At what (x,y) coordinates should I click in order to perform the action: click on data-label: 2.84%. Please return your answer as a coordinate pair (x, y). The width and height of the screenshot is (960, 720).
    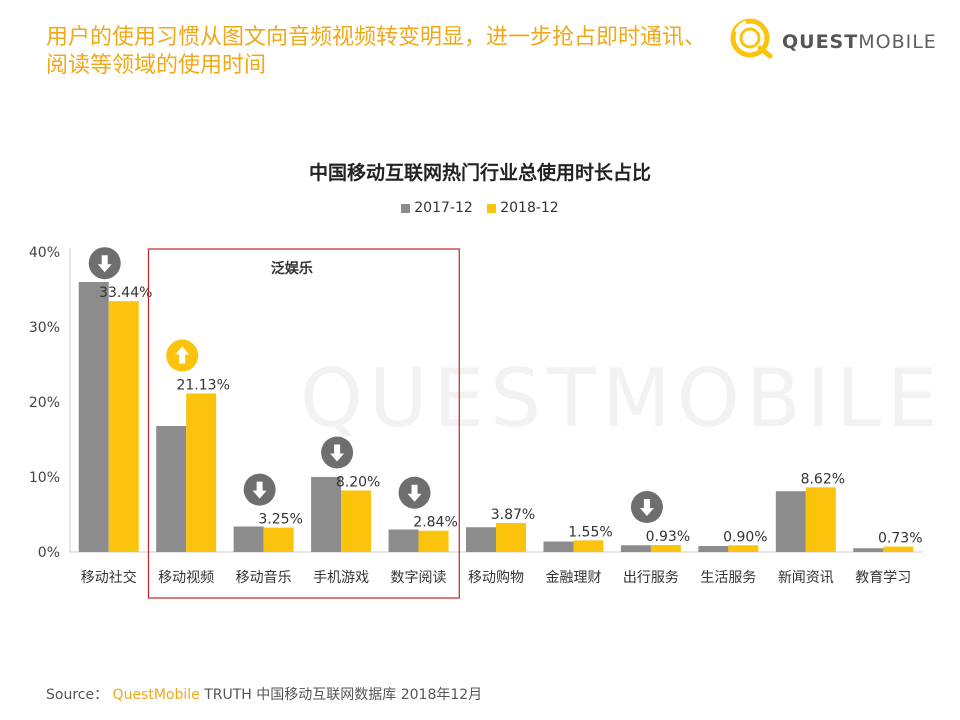
    Looking at the image, I should click on (435, 523).